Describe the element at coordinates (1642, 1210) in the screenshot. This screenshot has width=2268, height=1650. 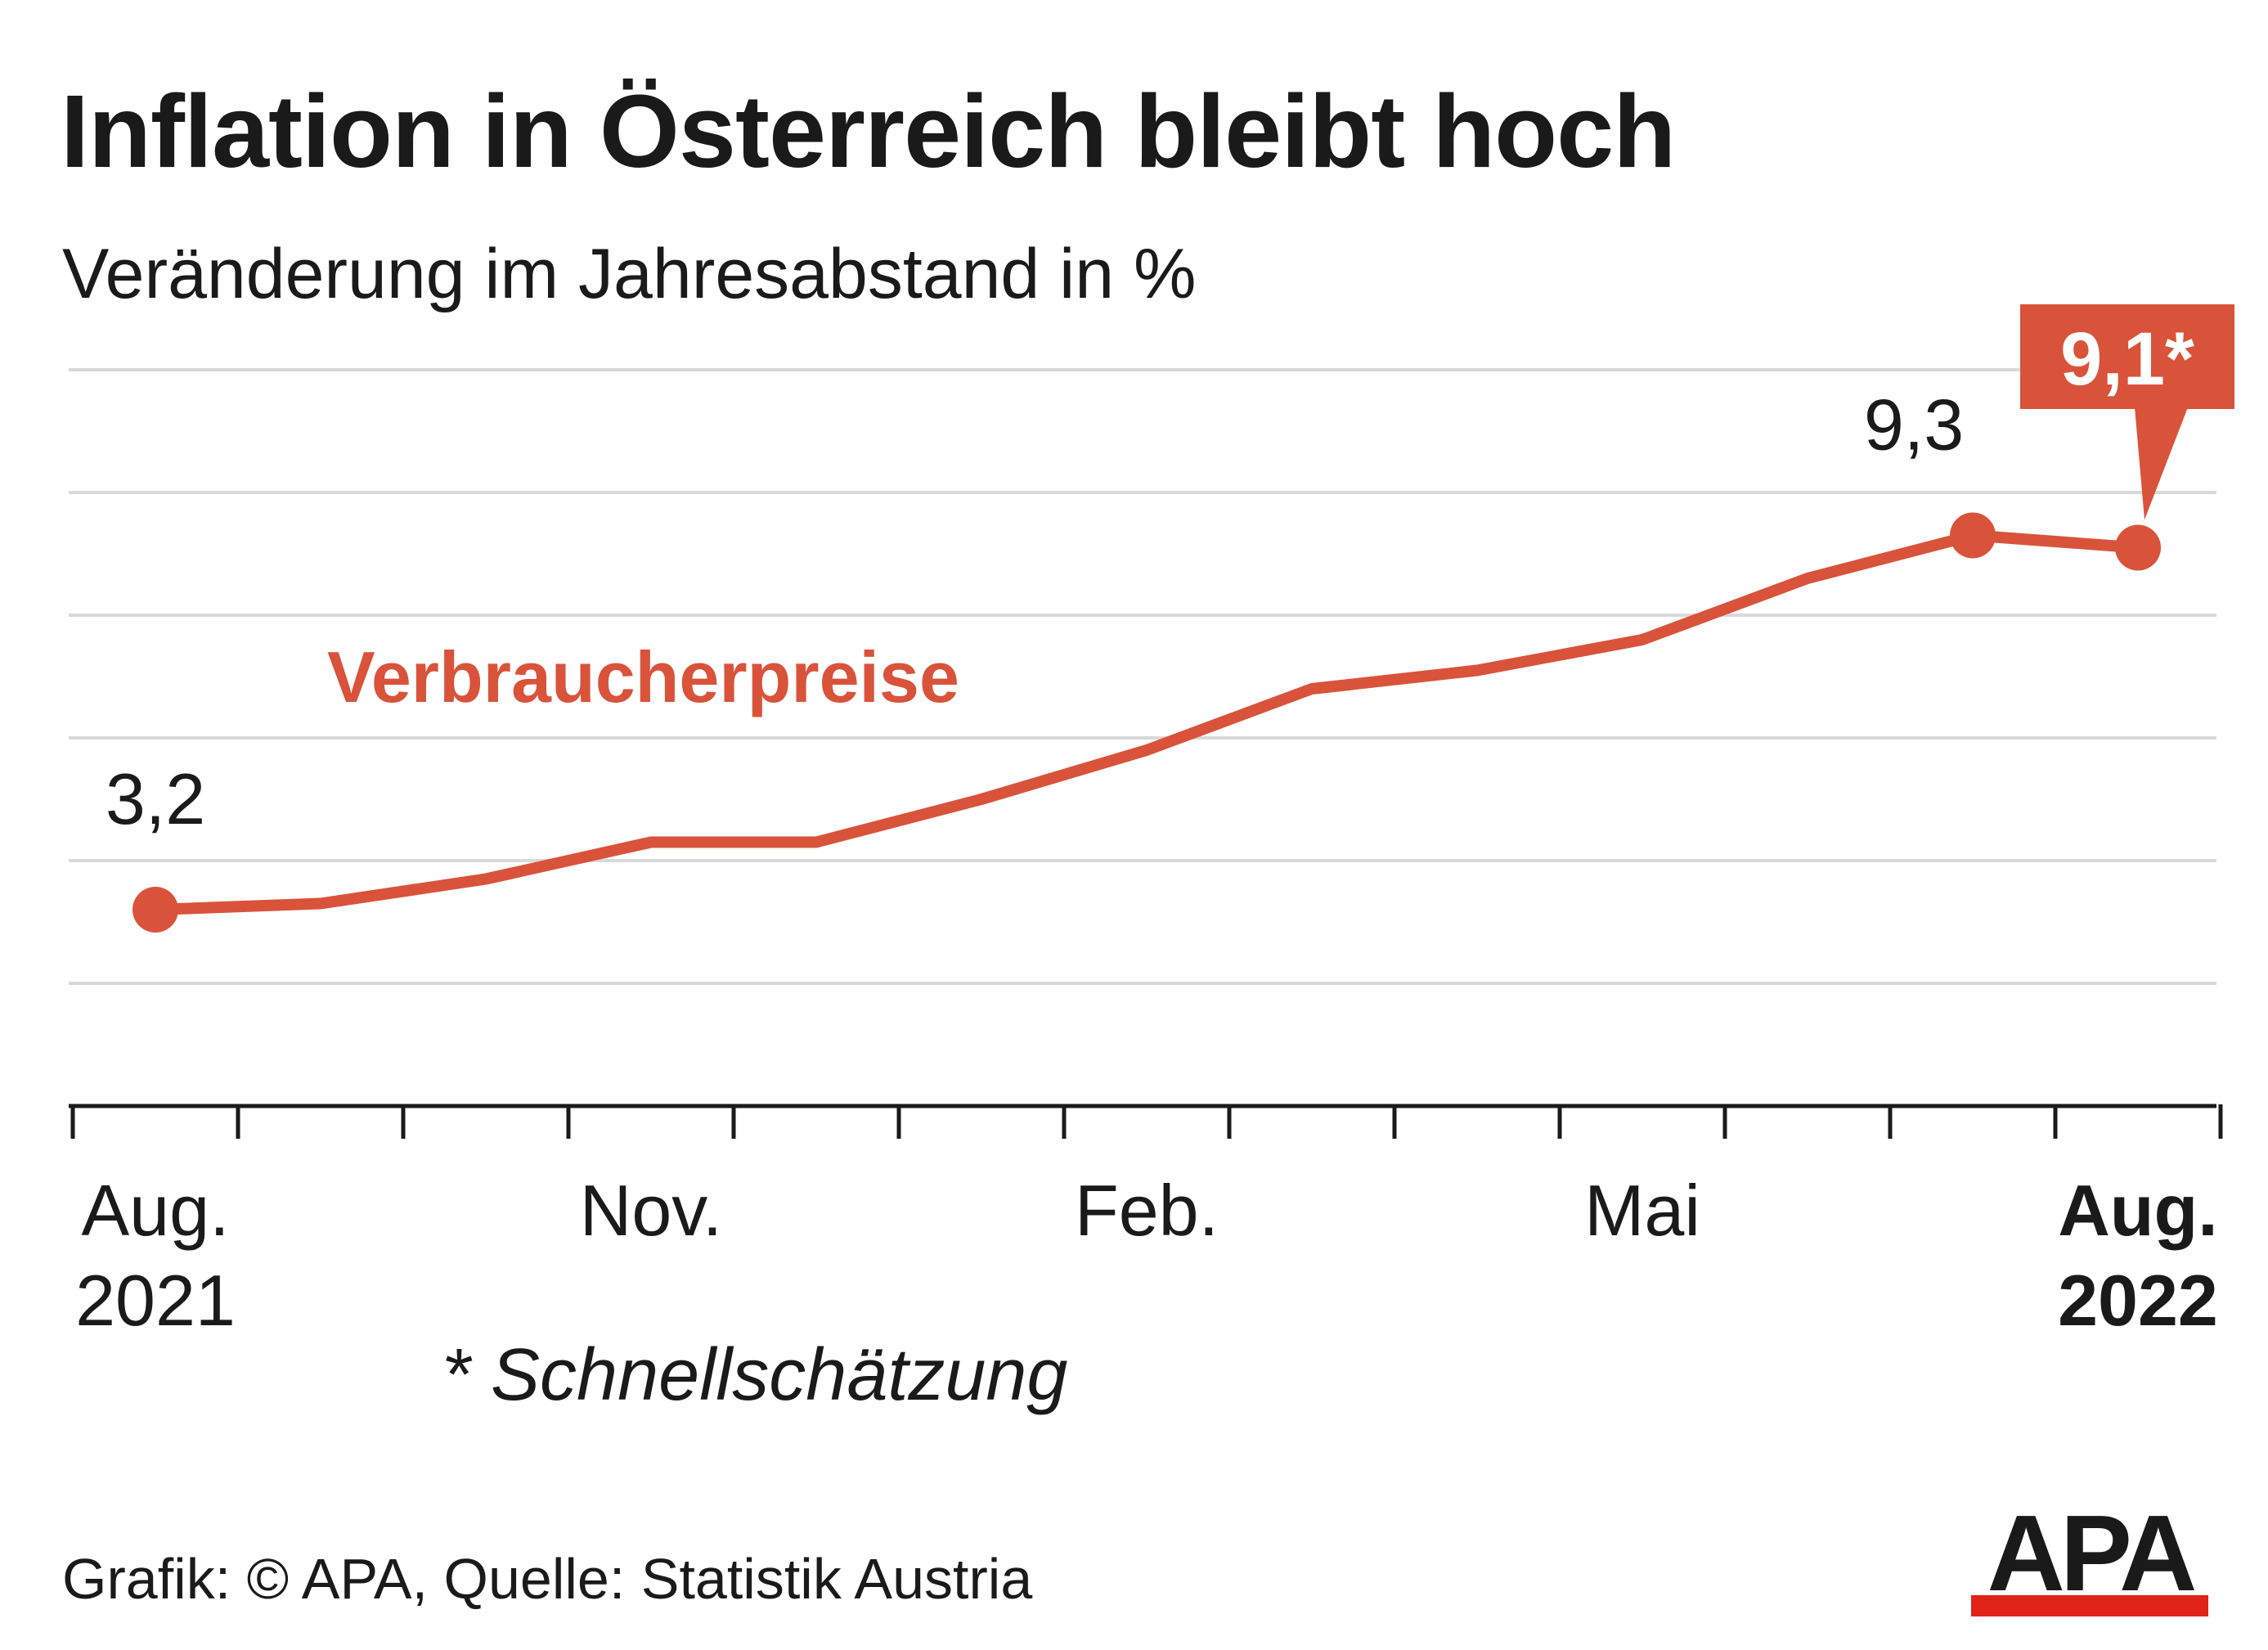
I see `x-tick-label-month: Mai` at that location.